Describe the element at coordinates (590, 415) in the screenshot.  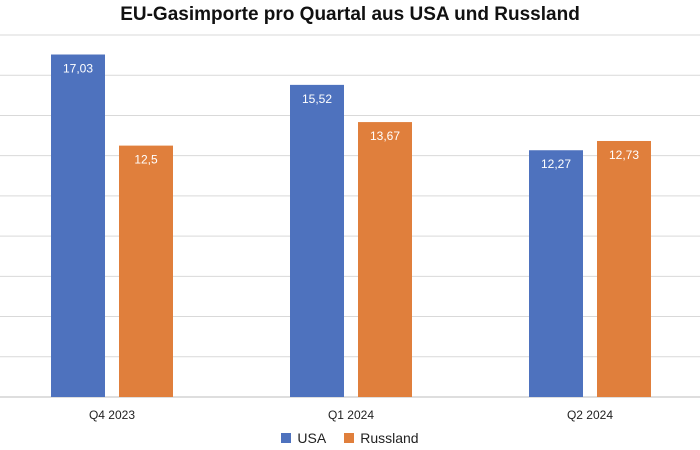
I see `x-tick-label: Q2 2024` at that location.